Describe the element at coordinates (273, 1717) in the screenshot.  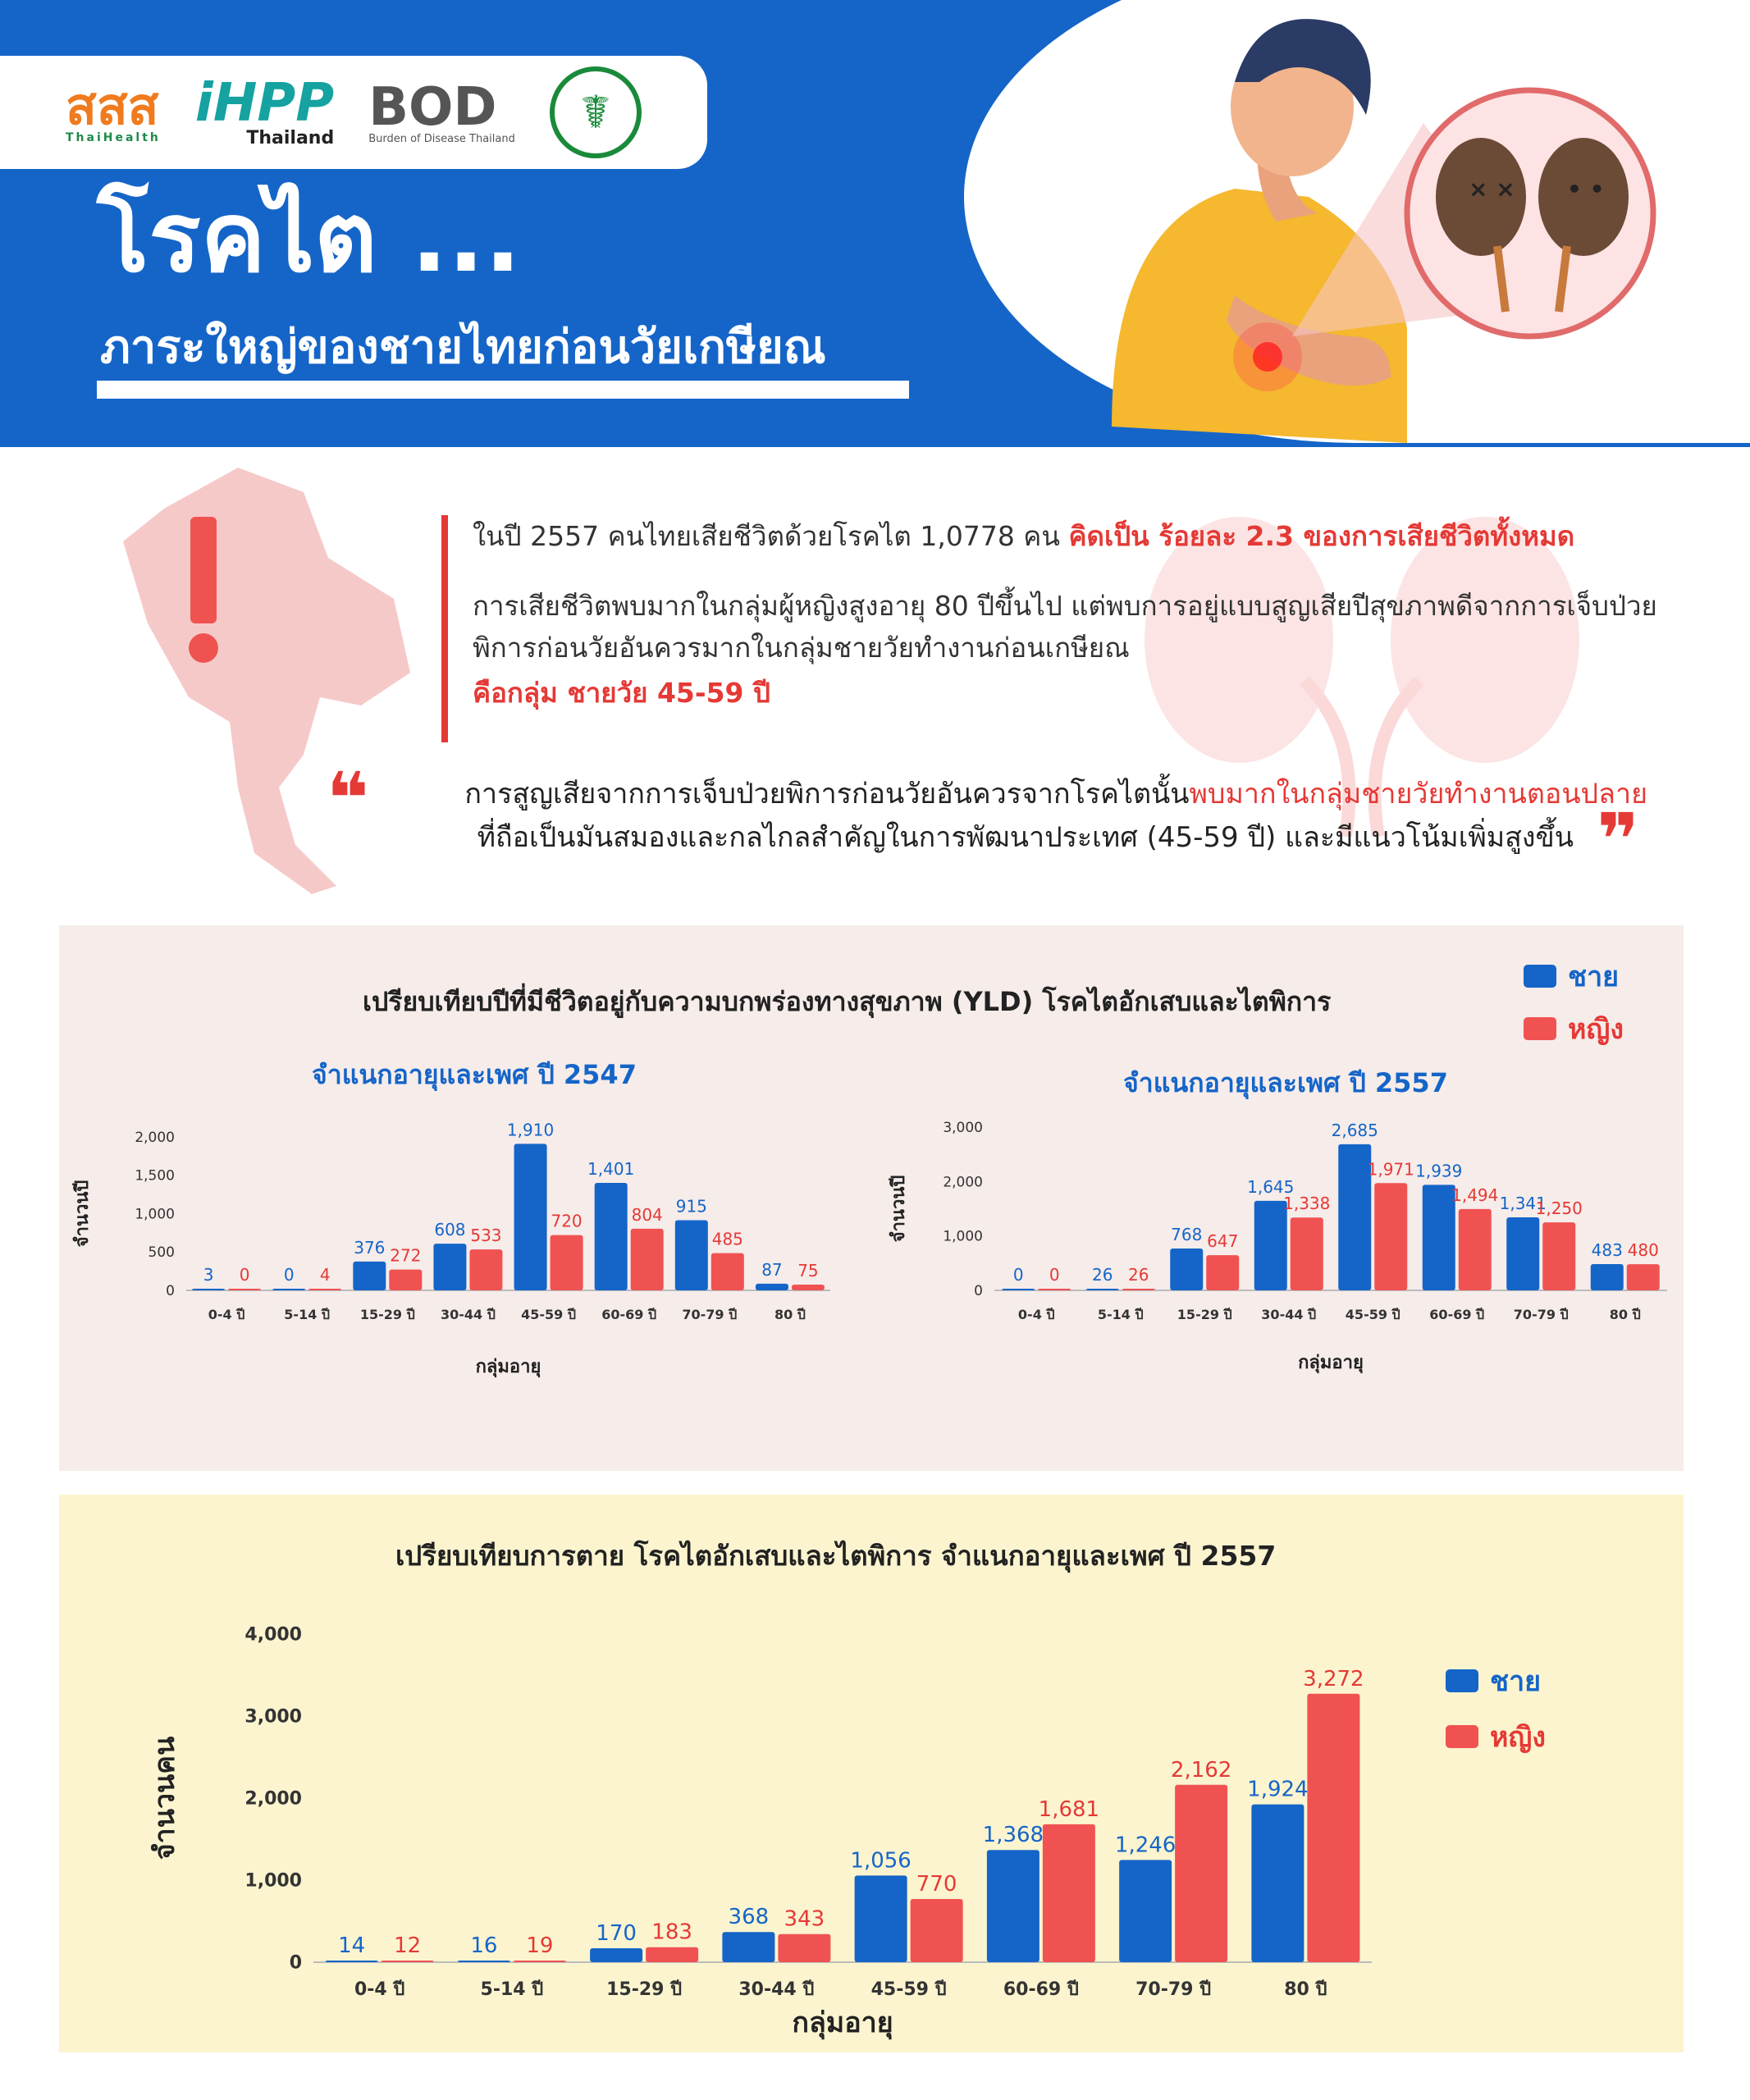
I see `y-tick-label: 3,000` at that location.